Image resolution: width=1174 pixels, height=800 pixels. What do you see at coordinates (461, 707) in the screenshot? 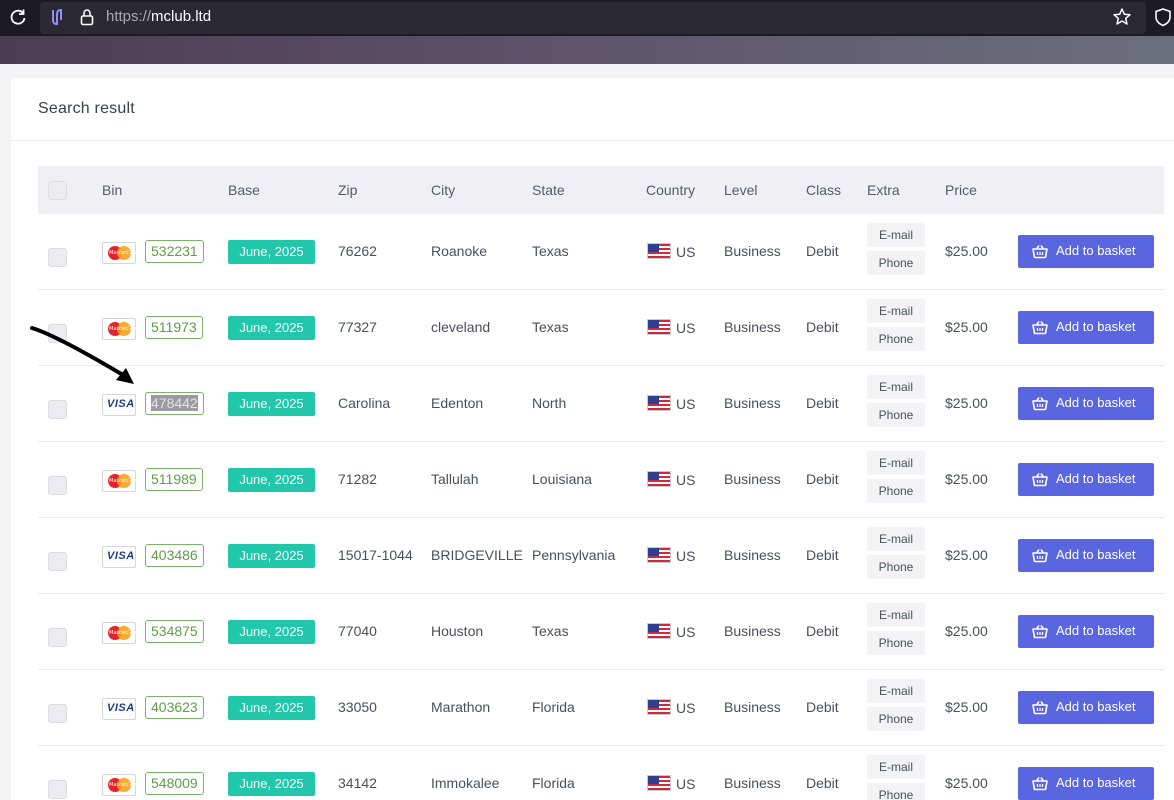
I see `city-cell: Marathon` at bounding box center [461, 707].